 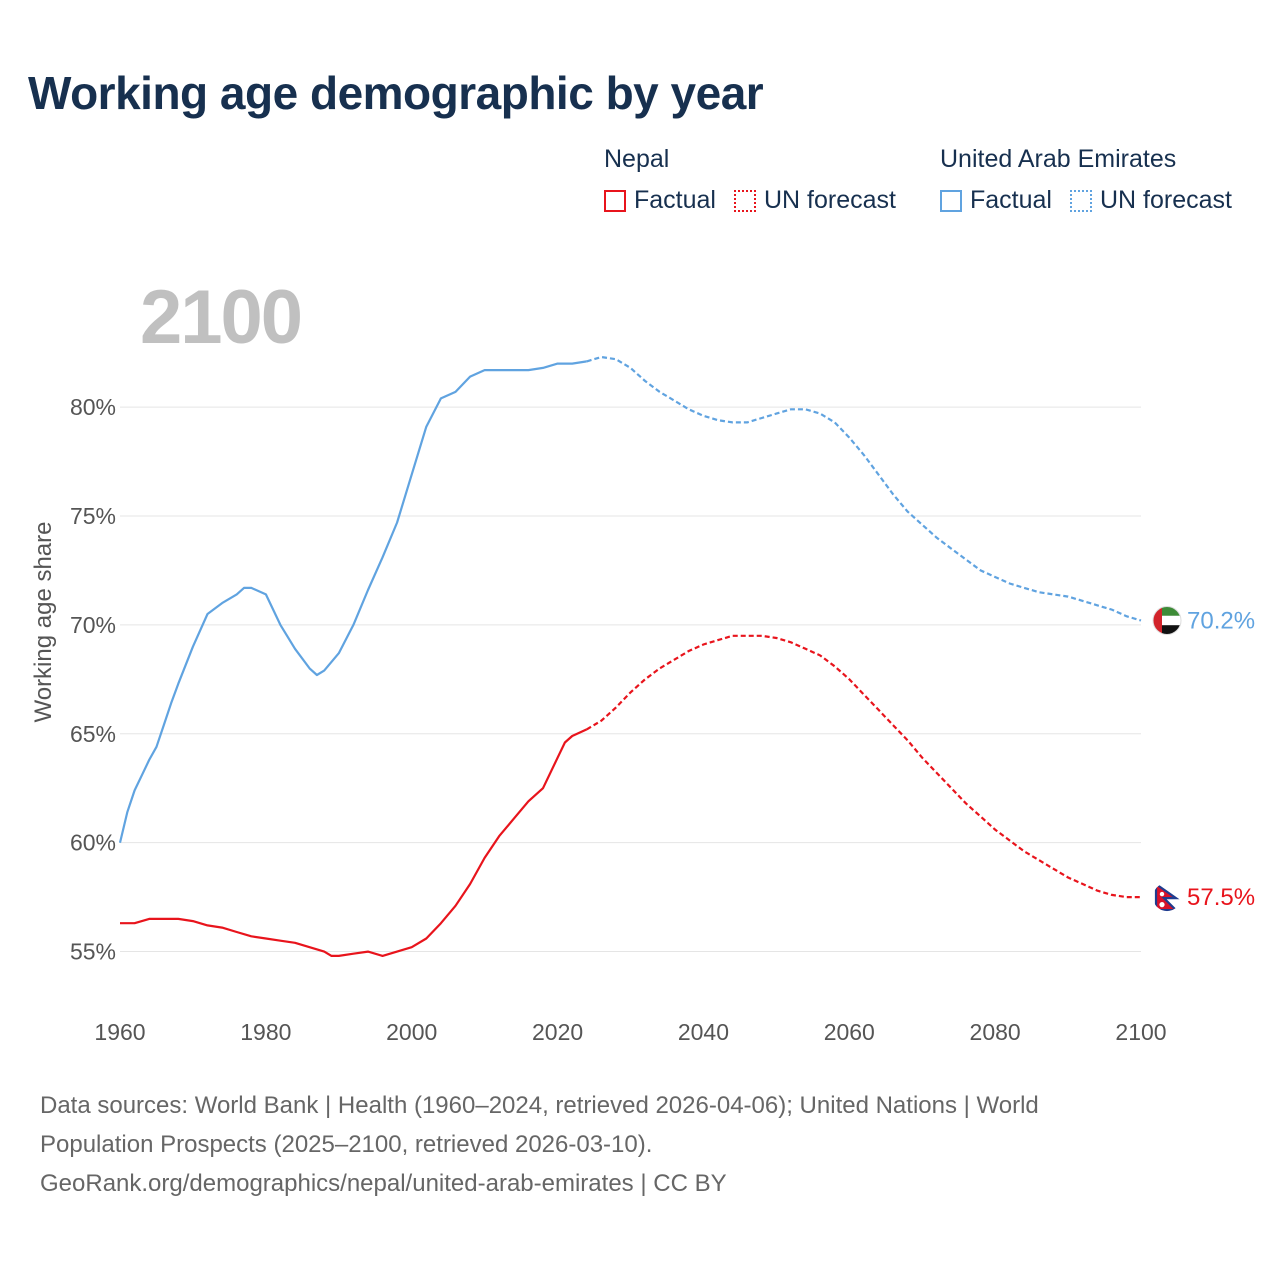 I want to click on y-tick-label: 80%, so click(x=93, y=407).